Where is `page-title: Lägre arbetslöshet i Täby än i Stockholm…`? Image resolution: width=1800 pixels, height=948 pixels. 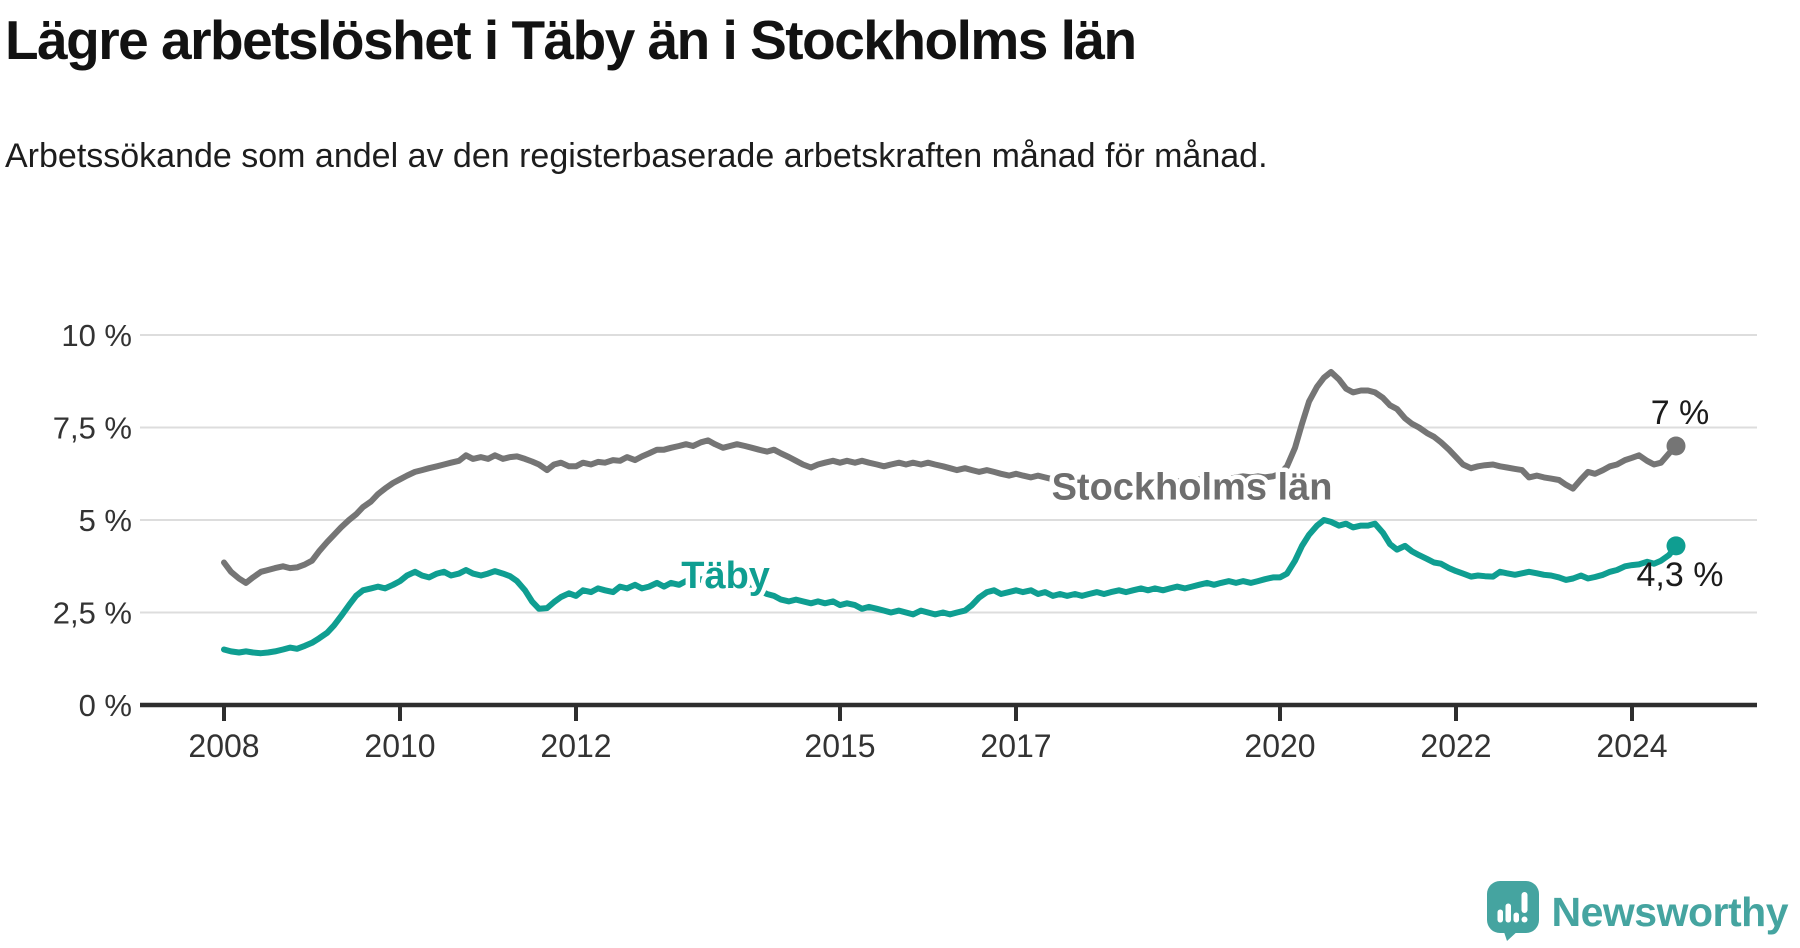 page-title: Lägre arbetslöshet i Täby än i Stockholm… is located at coordinates (571, 40).